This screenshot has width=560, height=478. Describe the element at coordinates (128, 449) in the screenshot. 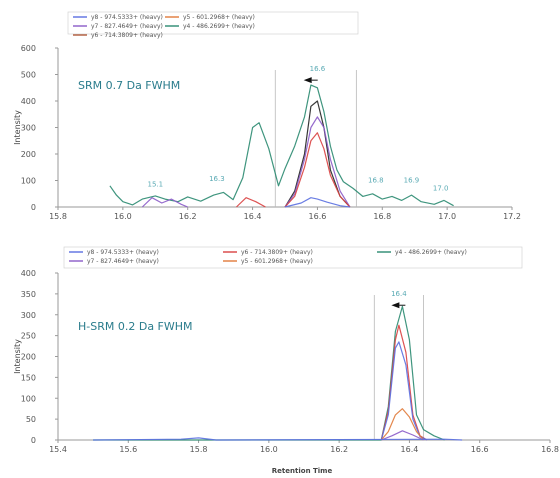

I see `x-tick-label: 15.6` at that location.